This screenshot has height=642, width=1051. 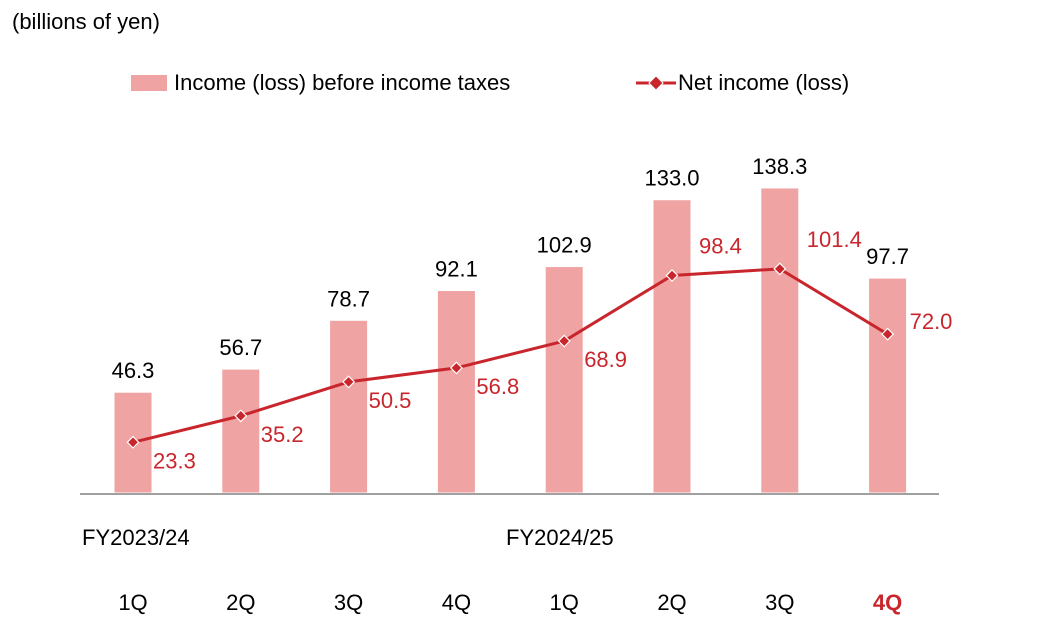 I want to click on bar-value-label-5: 102.9, so click(x=564, y=245).